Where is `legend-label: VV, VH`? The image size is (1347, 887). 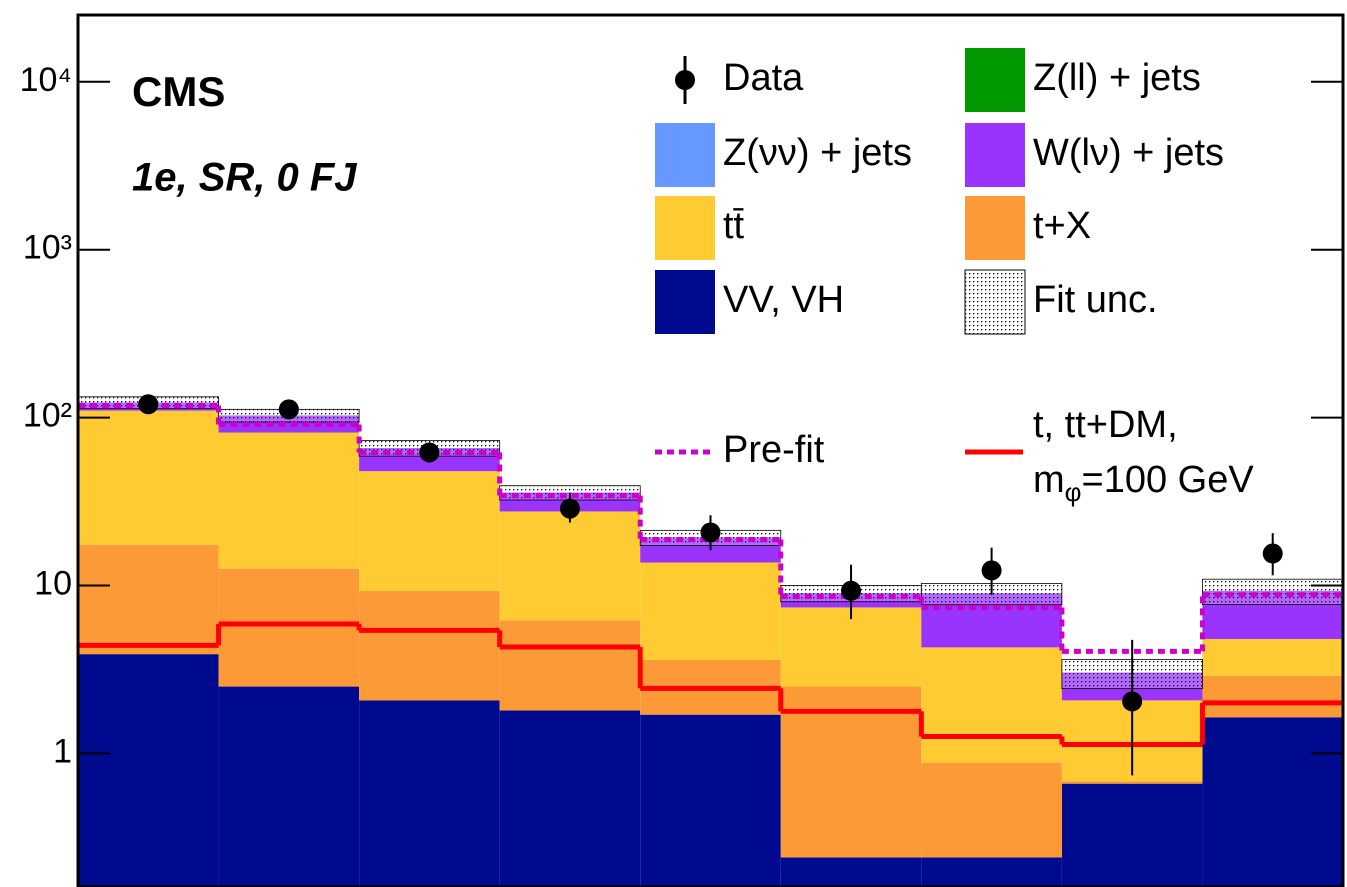
legend-label: VV, VH is located at coordinates (783, 300).